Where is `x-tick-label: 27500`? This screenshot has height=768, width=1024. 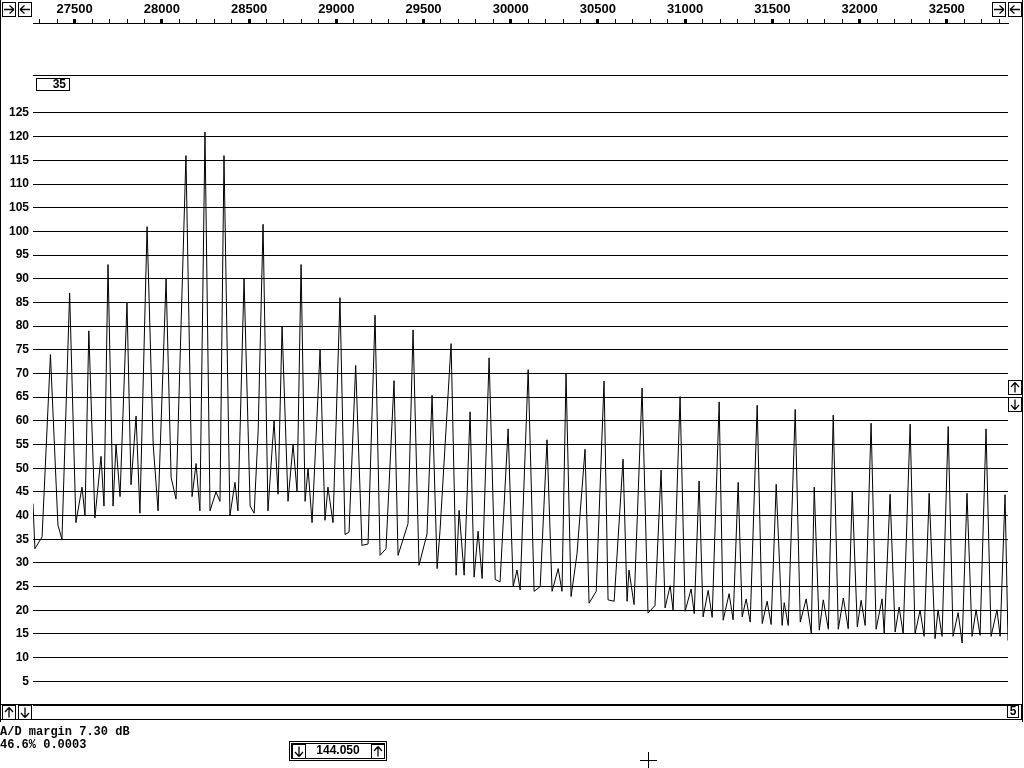
x-tick-label: 27500 is located at coordinates (74, 8).